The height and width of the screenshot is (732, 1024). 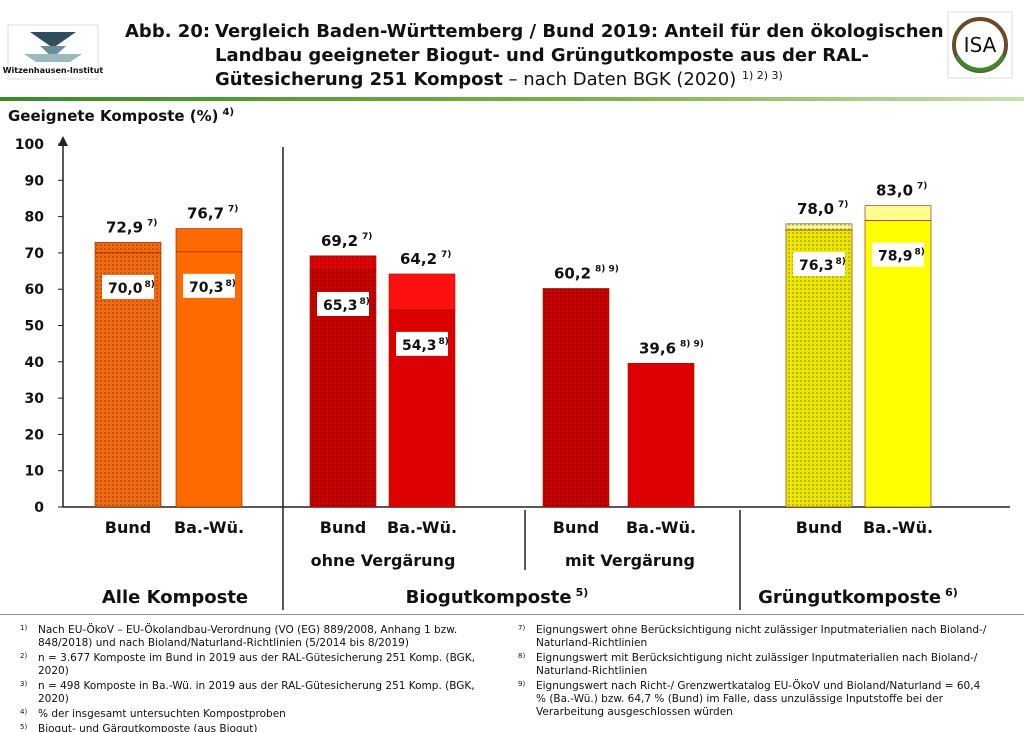 I want to click on header-bg, so click(x=512, y=48).